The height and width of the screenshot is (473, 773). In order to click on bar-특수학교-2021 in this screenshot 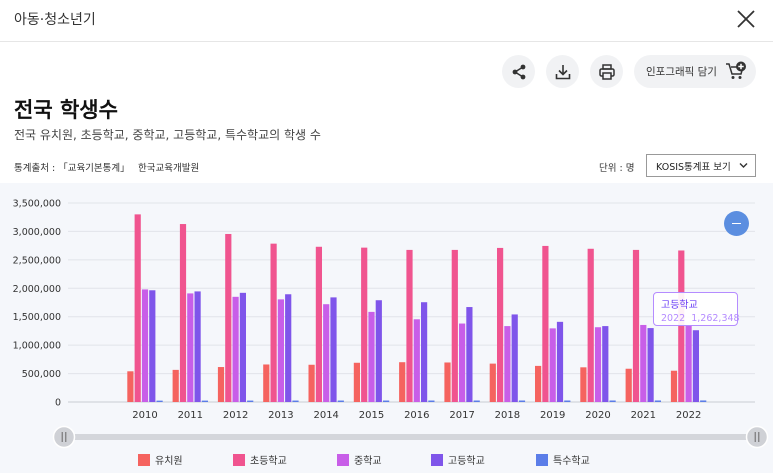, I will do `click(657, 401)`.